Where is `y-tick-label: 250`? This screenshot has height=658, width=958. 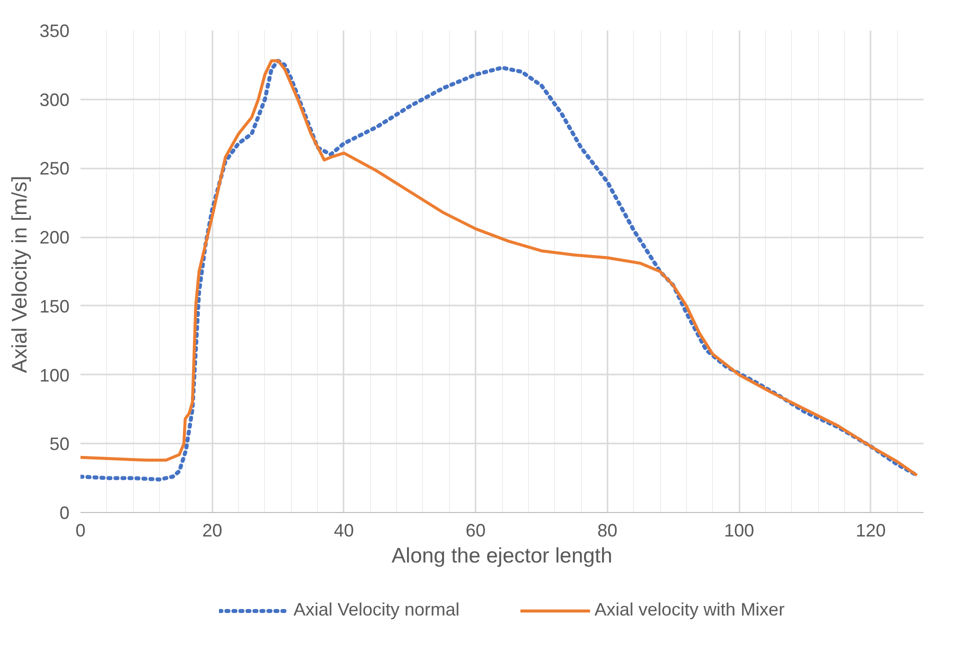
y-tick-label: 250 is located at coordinates (54, 168).